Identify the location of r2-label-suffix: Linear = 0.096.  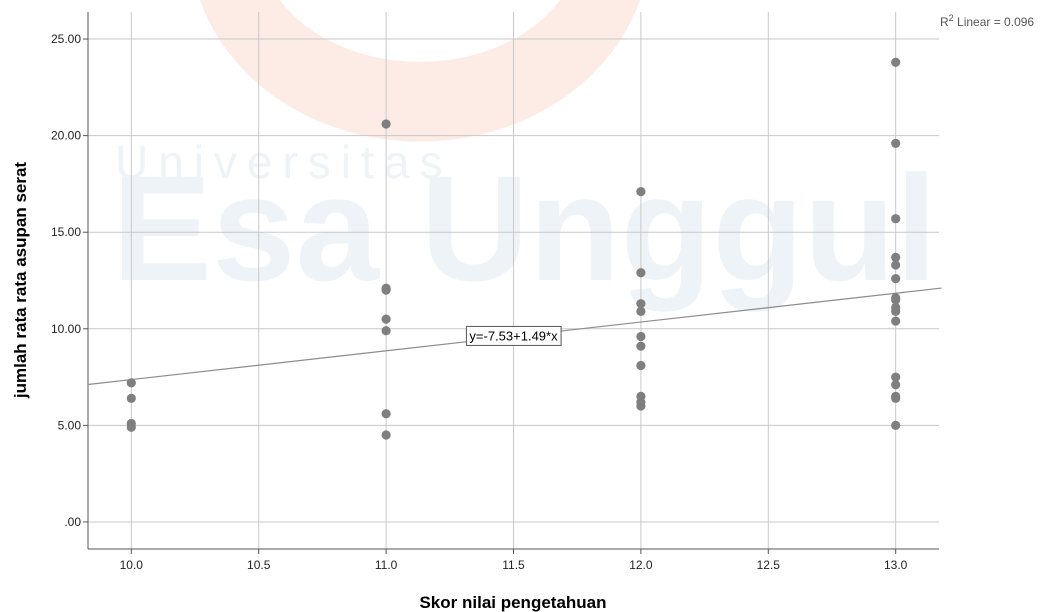
(994, 22).